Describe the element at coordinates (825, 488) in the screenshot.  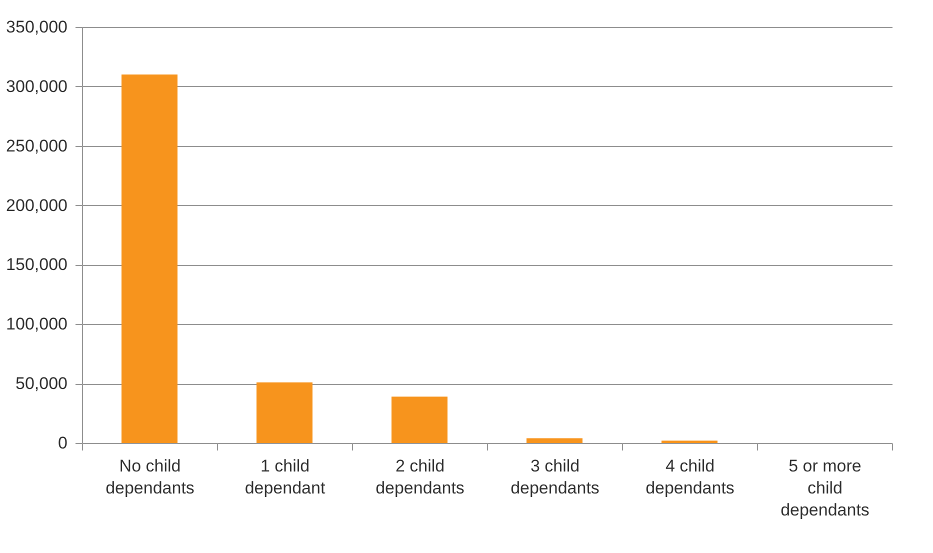
I see `x-tick-label: 5 or more child dependants` at that location.